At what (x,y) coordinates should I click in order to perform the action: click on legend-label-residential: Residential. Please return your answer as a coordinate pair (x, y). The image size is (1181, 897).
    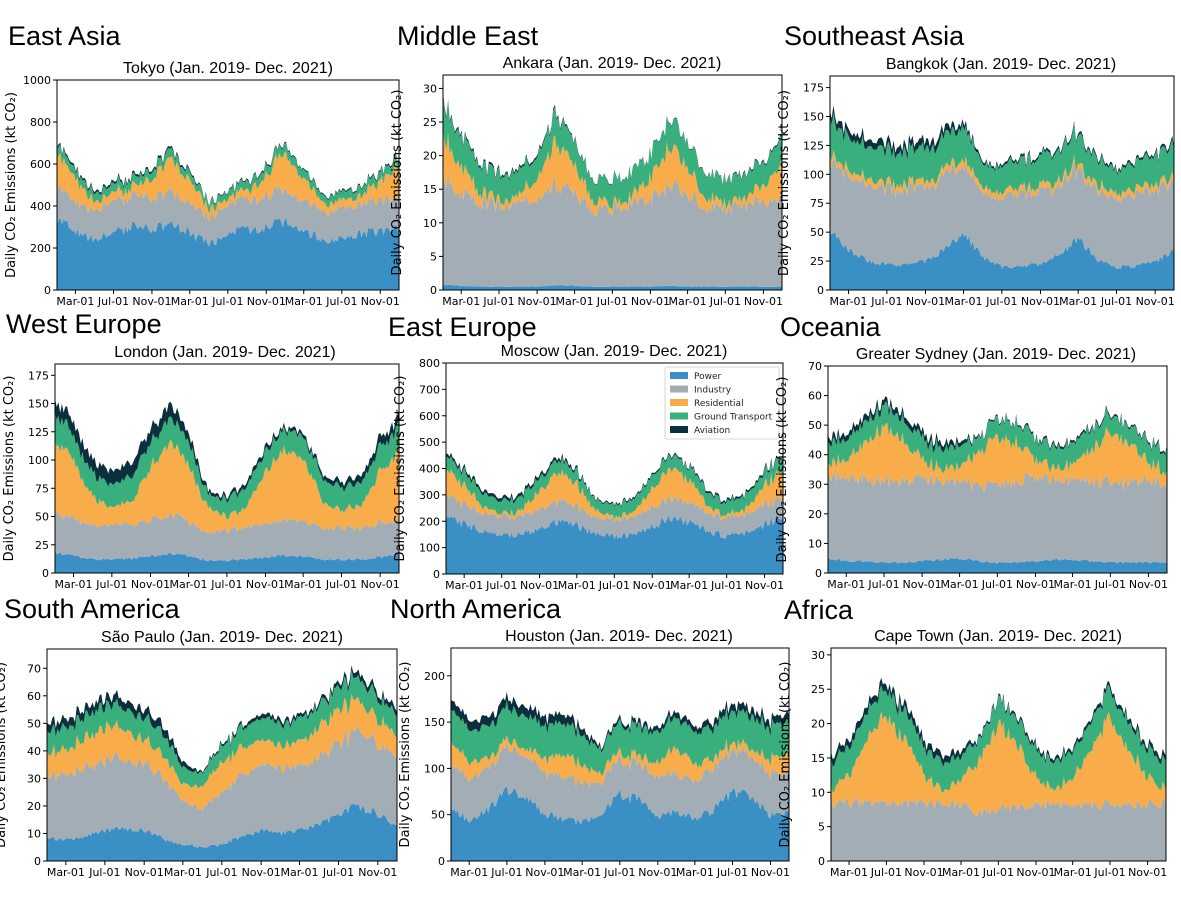
    Looking at the image, I should click on (719, 404).